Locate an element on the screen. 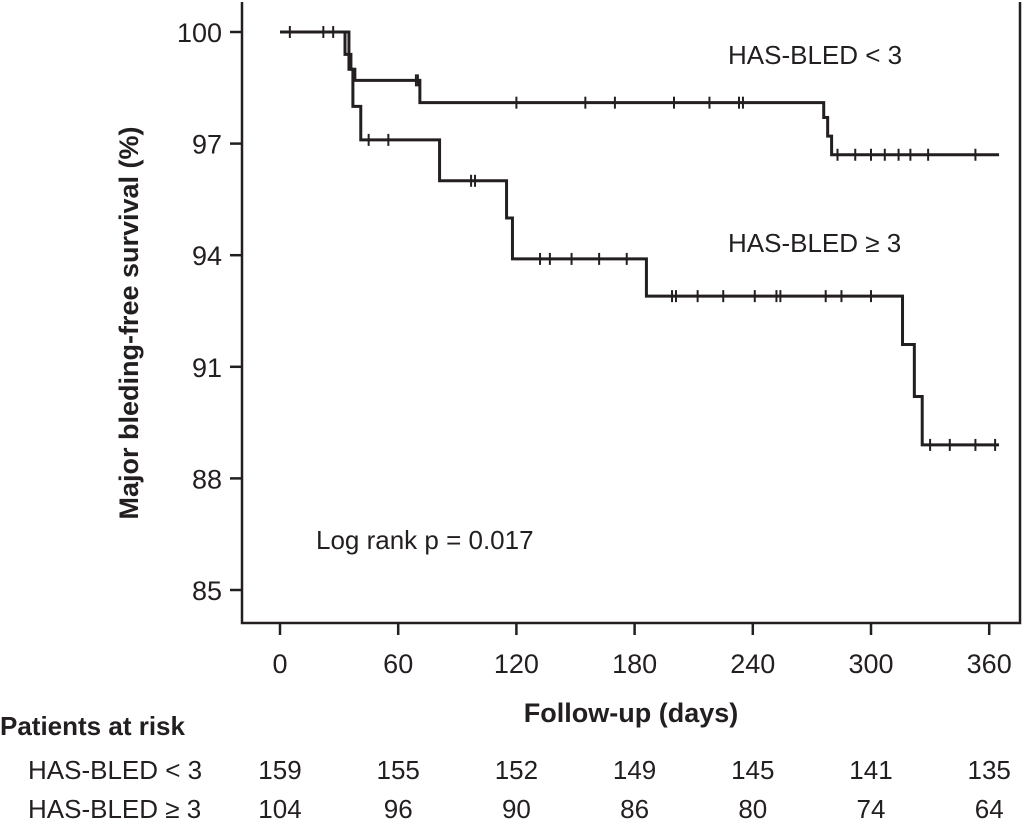 The height and width of the screenshot is (824, 1024). risk-value: 90 is located at coordinates (516, 809).